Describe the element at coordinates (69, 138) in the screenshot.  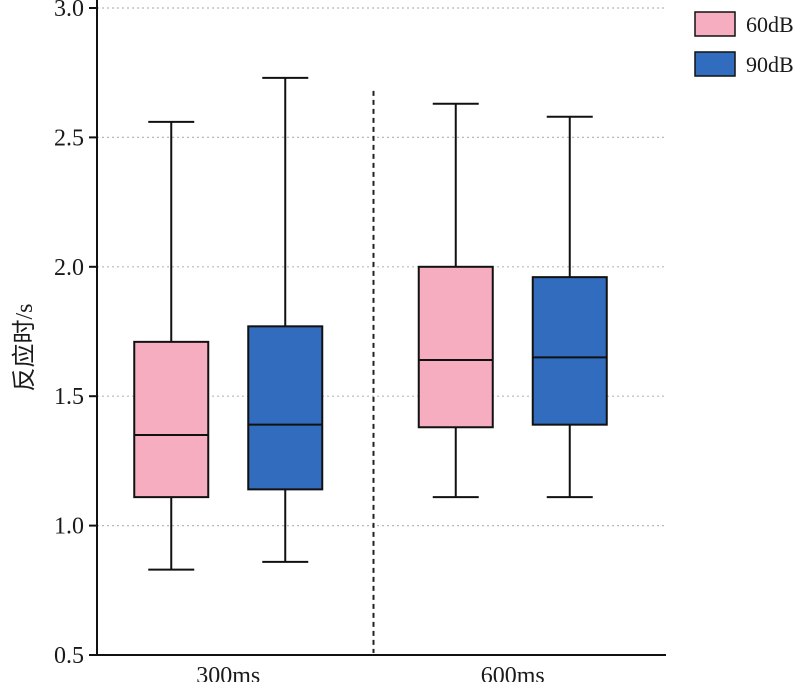
I see `y-tick-label: 2.5` at that location.